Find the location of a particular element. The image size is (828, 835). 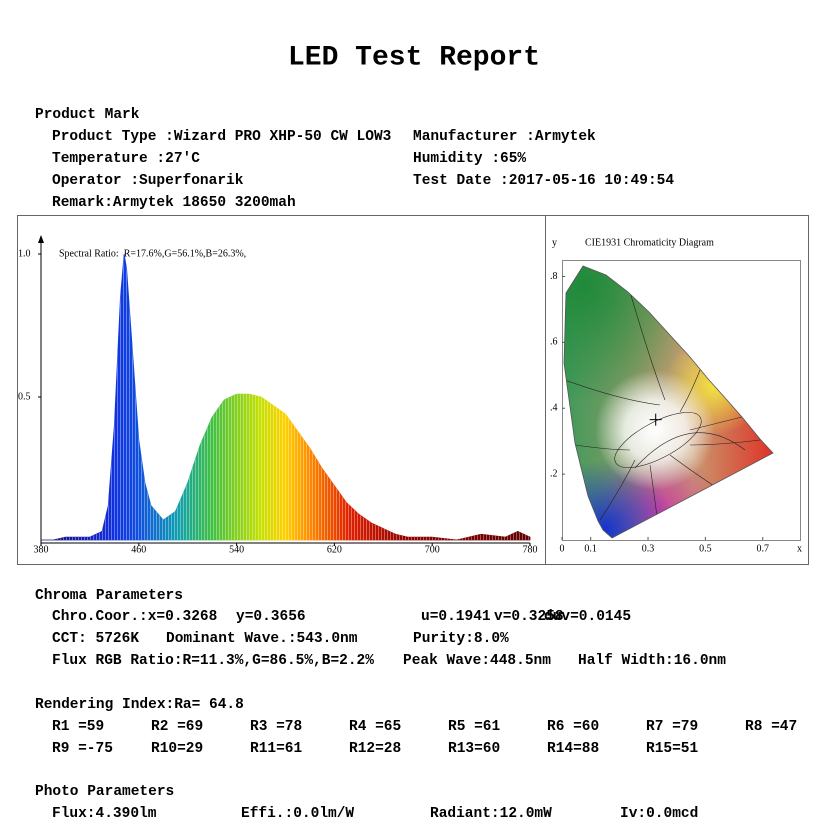

param: Iv:0.0mcd is located at coordinates (659, 814).